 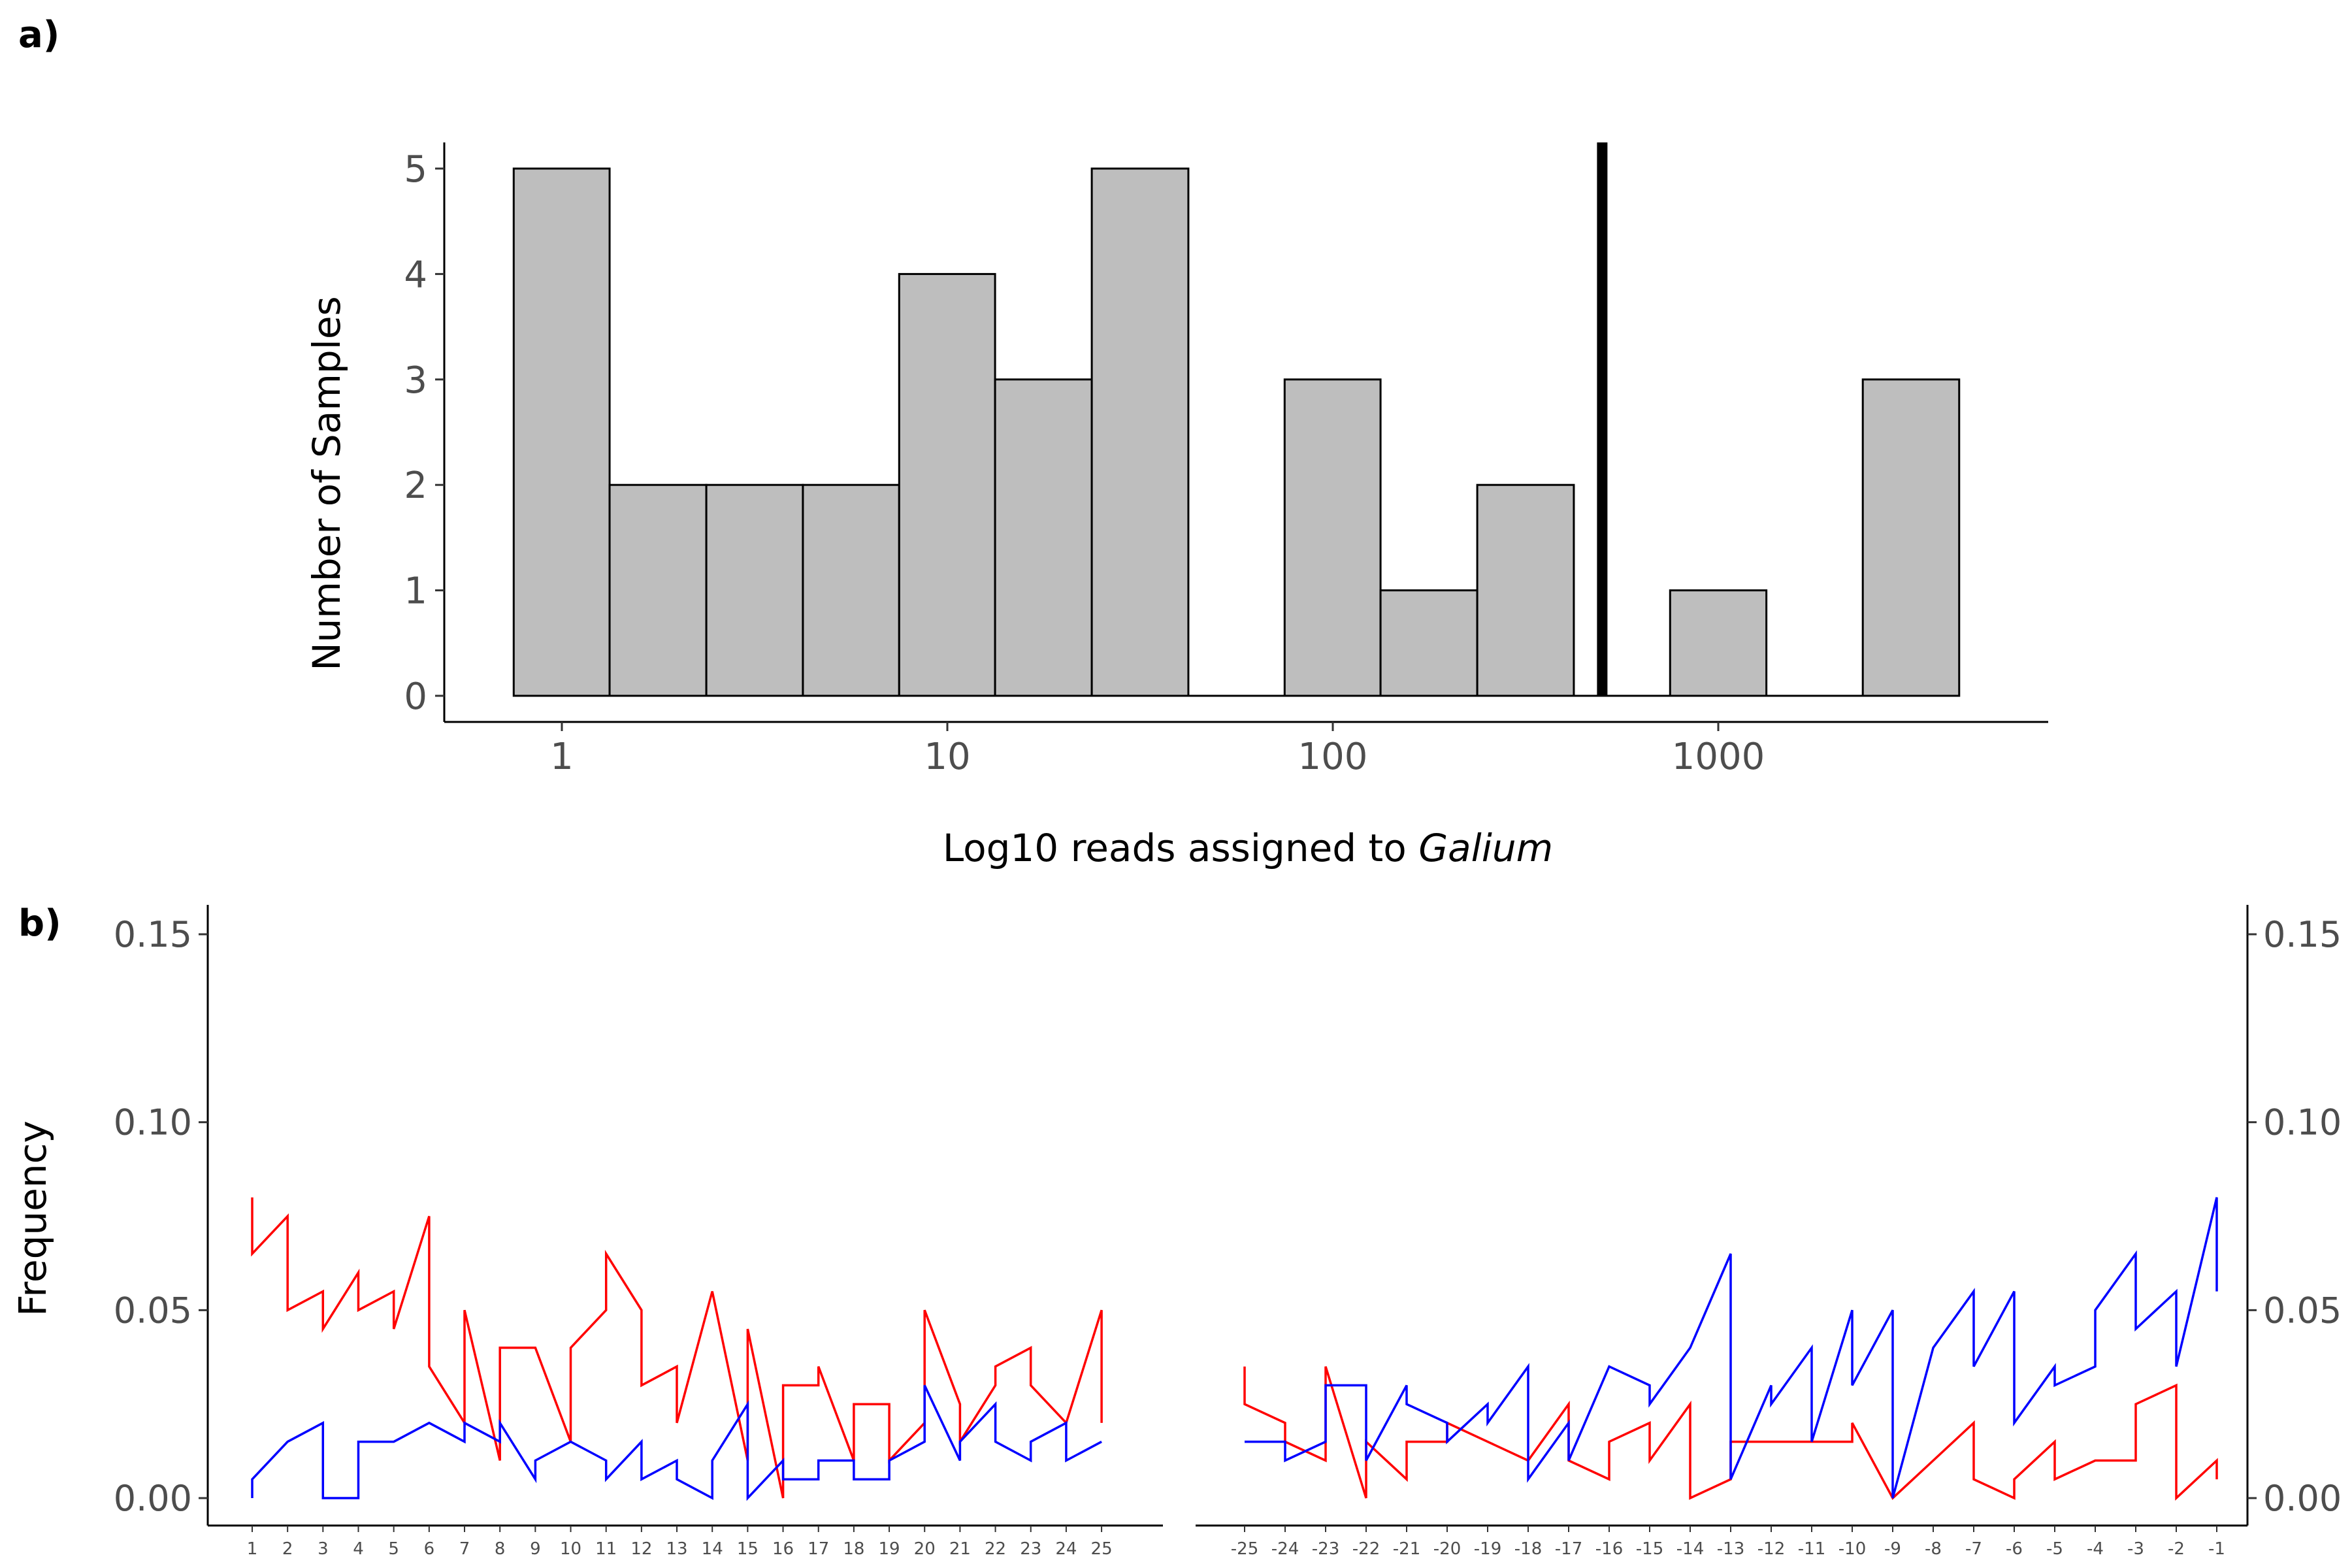 What do you see at coordinates (535, 1549) in the screenshot?
I see `frequency-x-tick-label-forward: 9` at bounding box center [535, 1549].